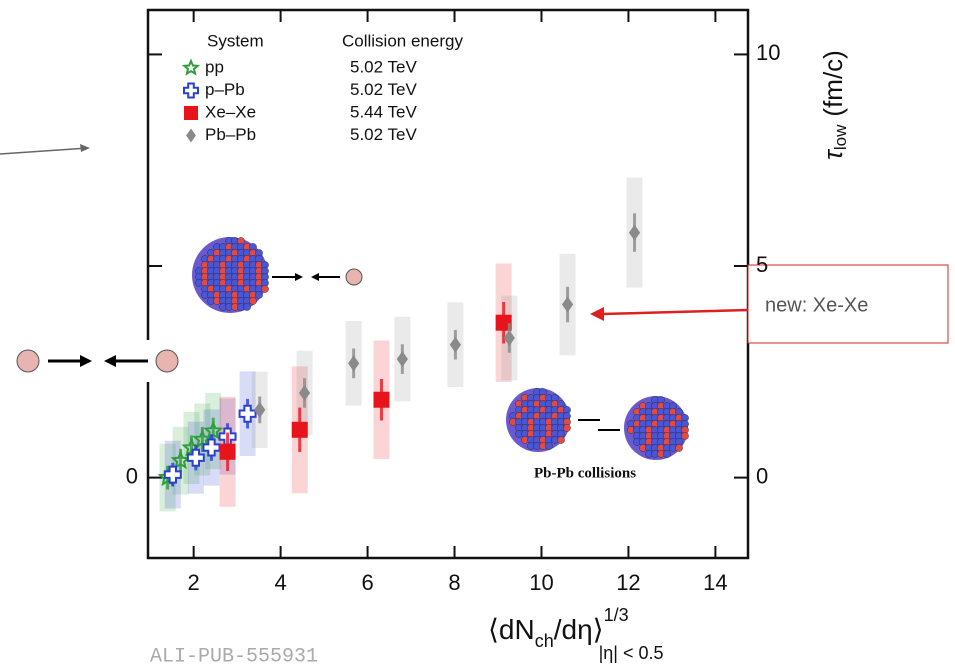  I want to click on x-label-rest: /dη⟩, so click(579, 629).